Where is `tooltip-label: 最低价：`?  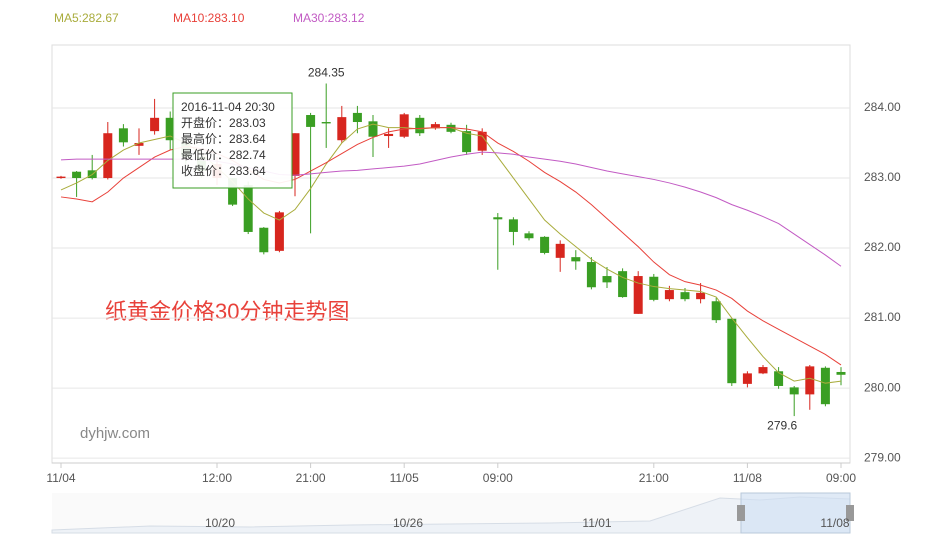 tooltip-label: 最低价： is located at coordinates (205, 155).